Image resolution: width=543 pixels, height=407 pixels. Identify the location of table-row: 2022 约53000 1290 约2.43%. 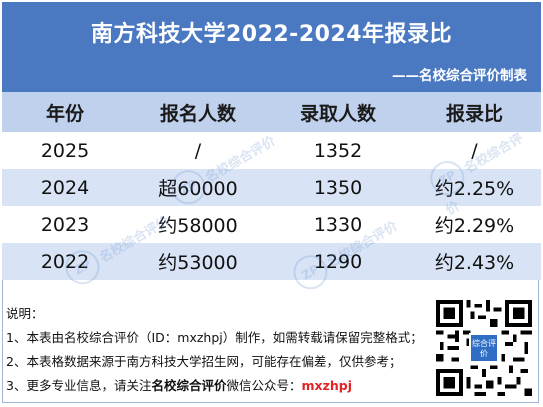
(271, 261).